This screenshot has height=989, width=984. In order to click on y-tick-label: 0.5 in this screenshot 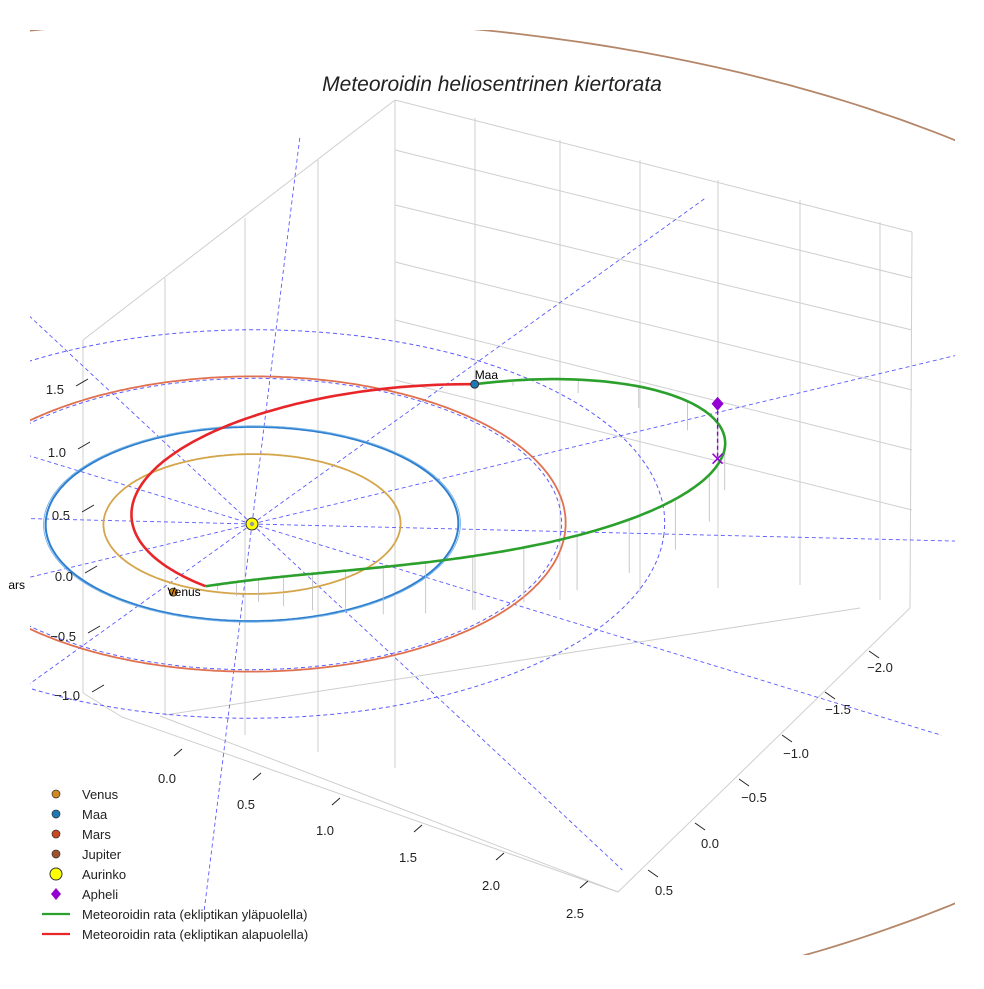, I will do `click(664, 890)`.